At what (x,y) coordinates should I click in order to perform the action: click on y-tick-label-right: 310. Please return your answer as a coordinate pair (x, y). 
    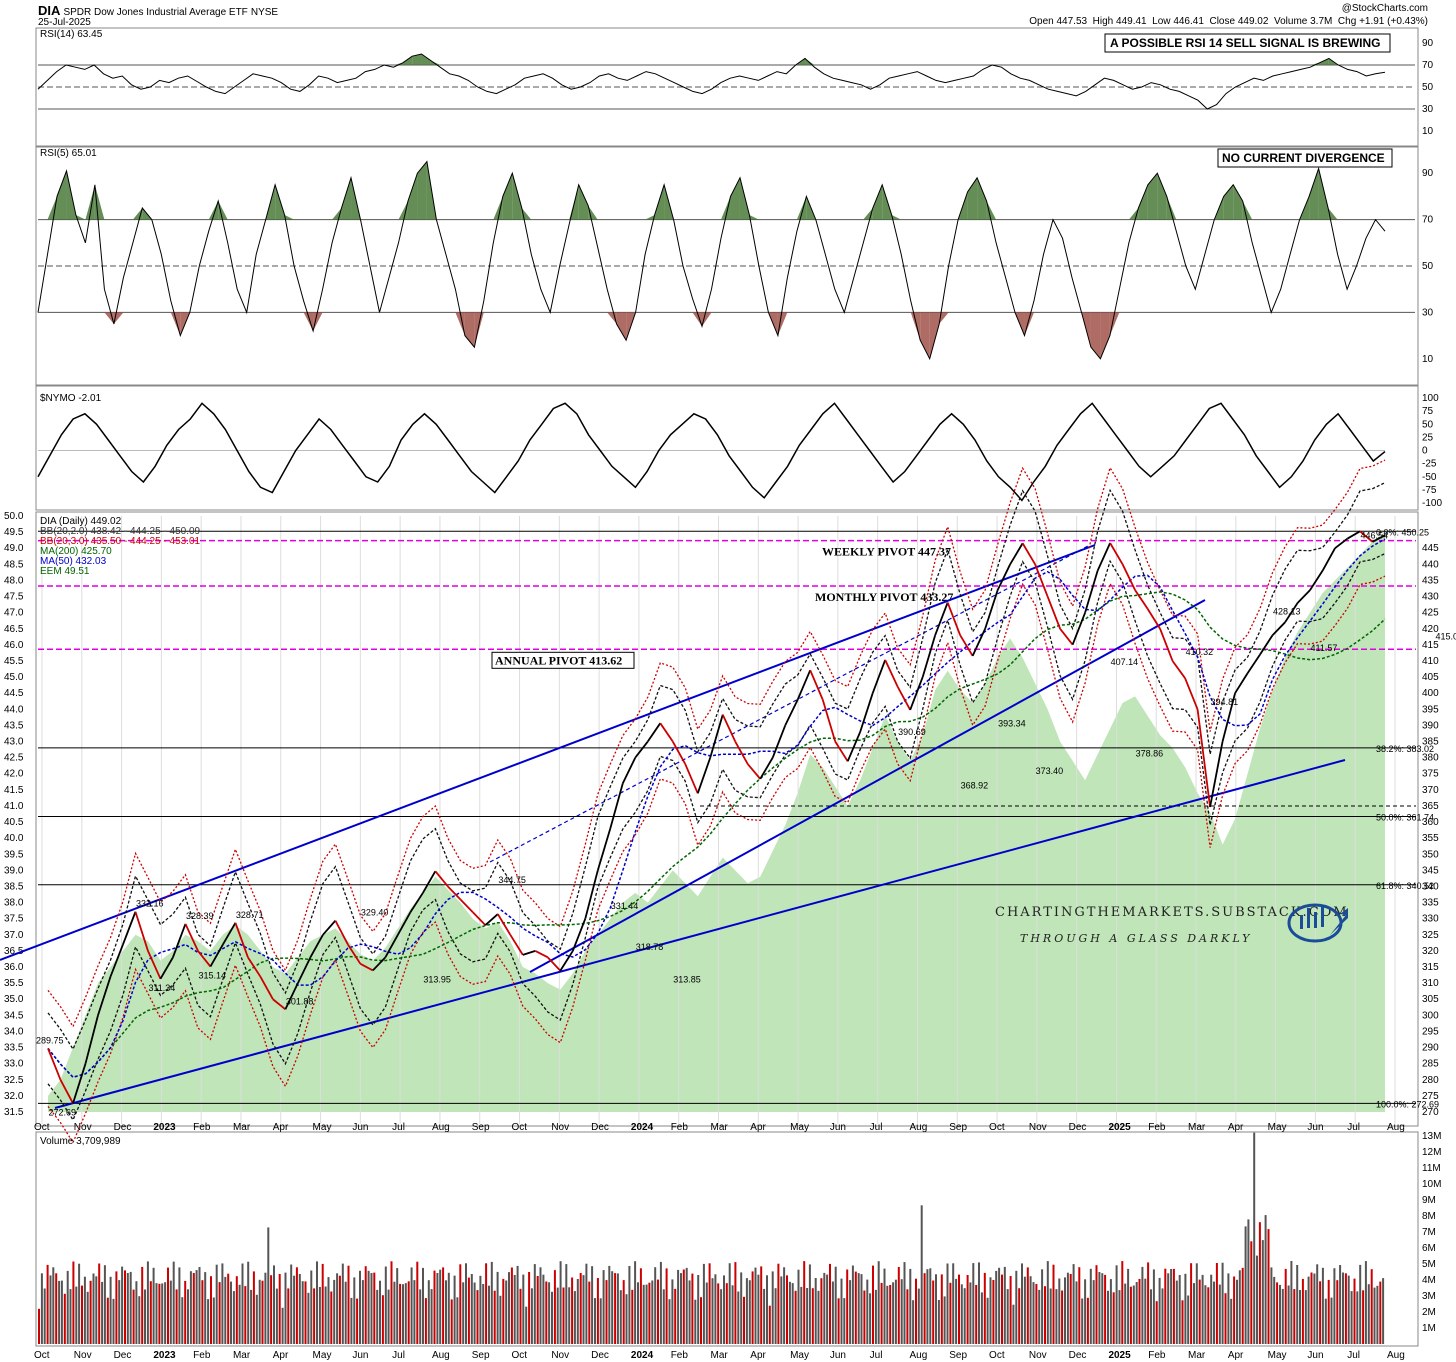
    Looking at the image, I should click on (1430, 983).